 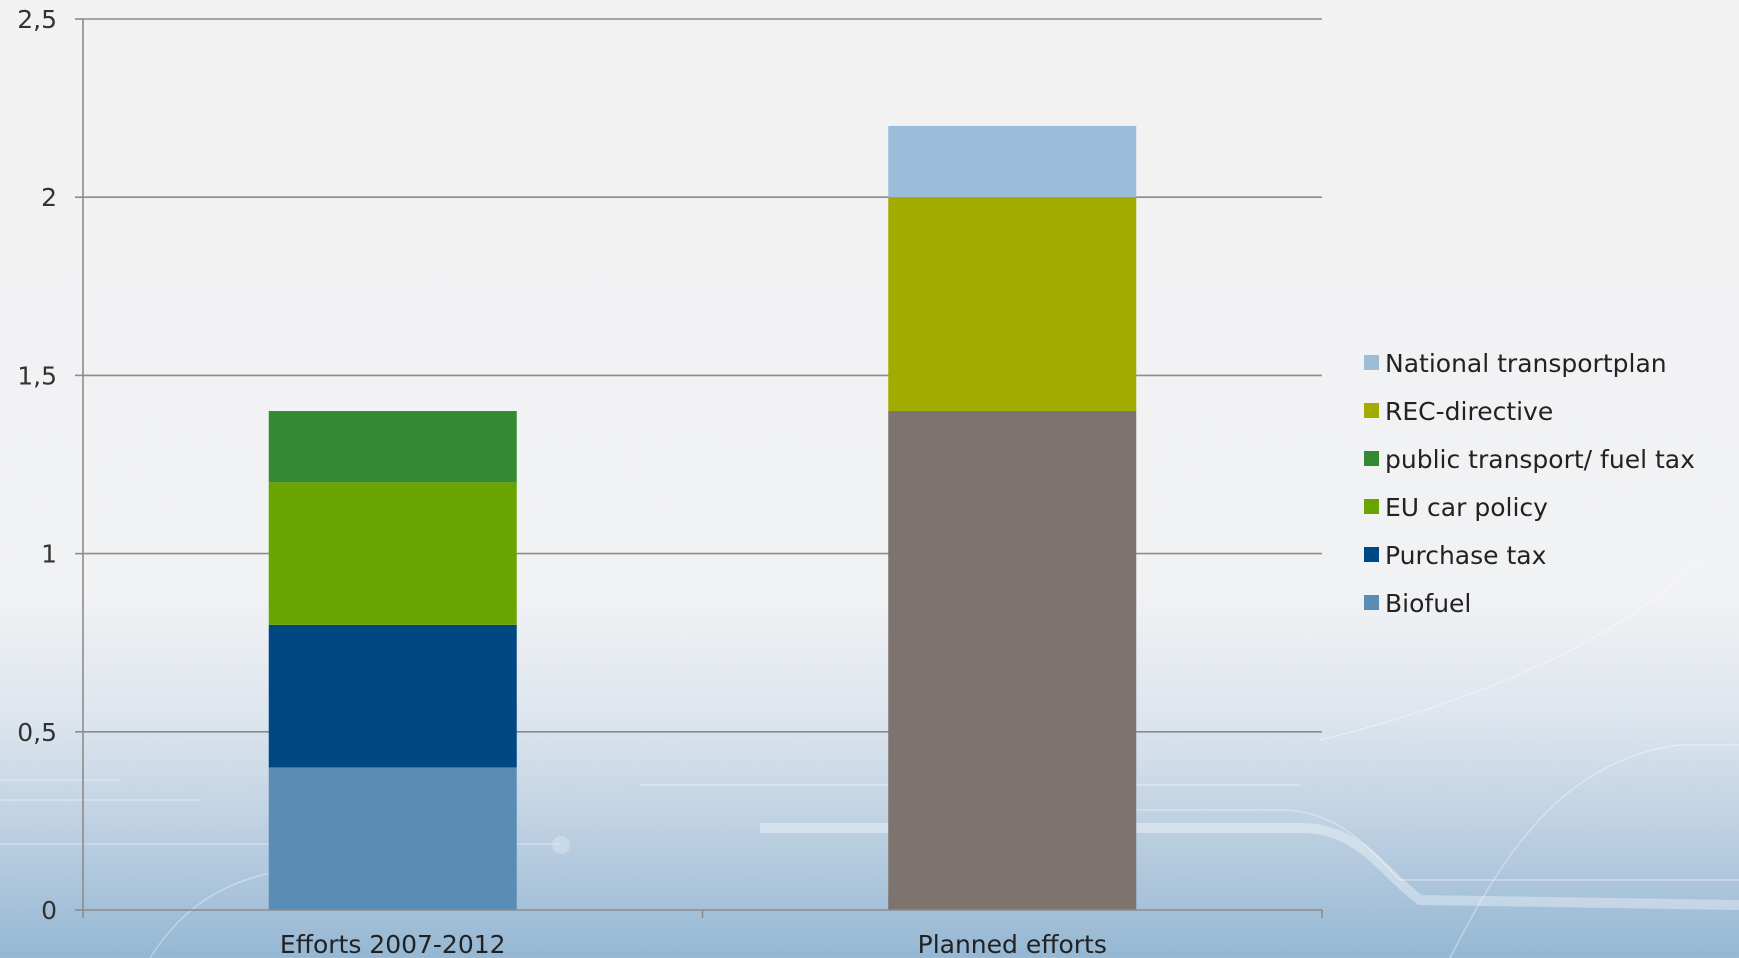 What do you see at coordinates (561, 845) in the screenshot?
I see `background-dot` at bounding box center [561, 845].